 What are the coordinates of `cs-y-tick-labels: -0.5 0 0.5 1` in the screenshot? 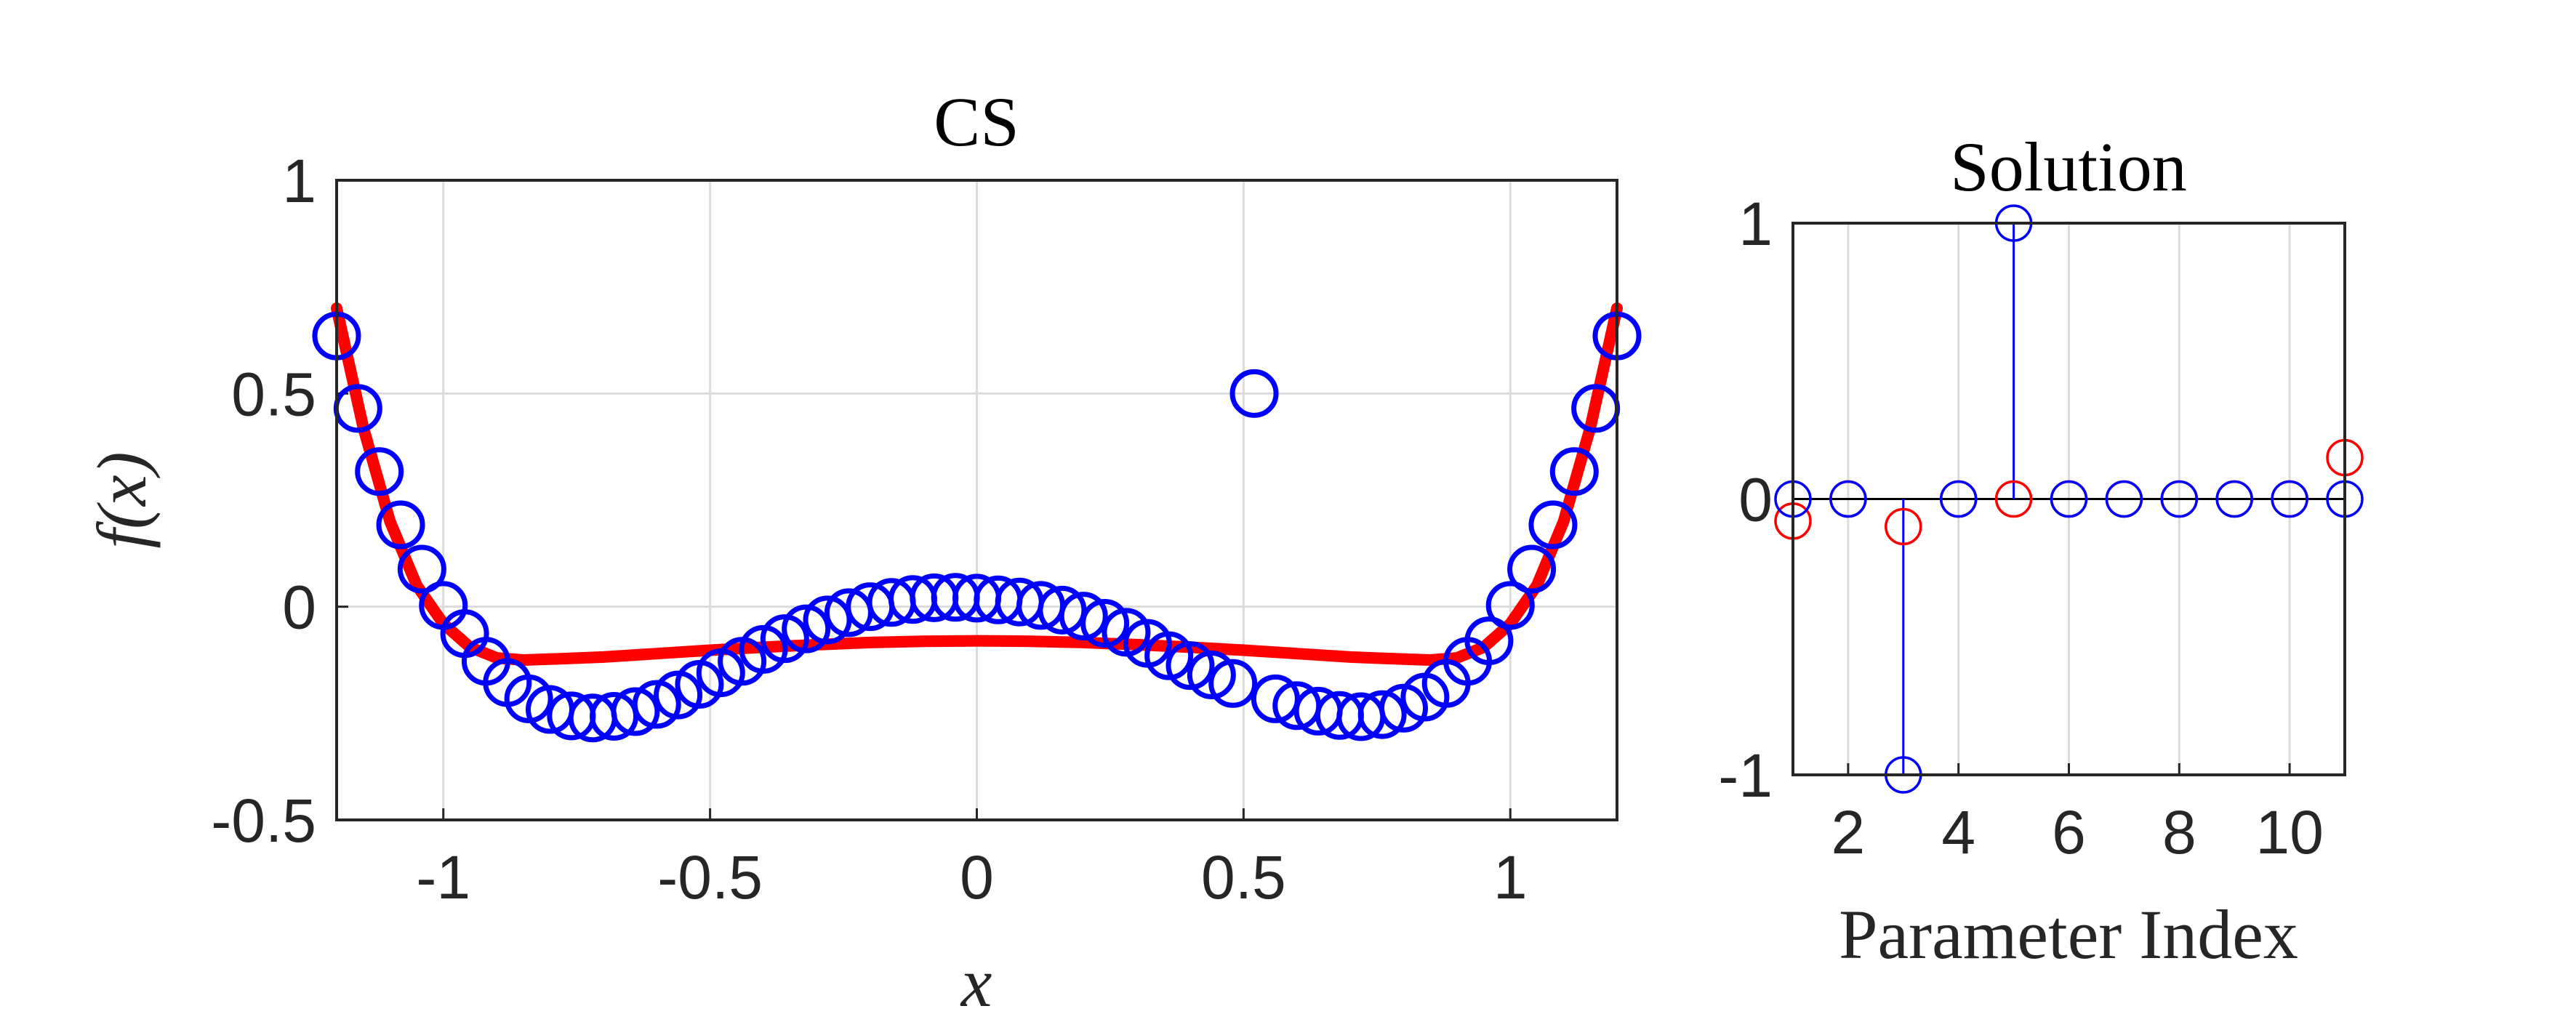 It's located at (263, 501).